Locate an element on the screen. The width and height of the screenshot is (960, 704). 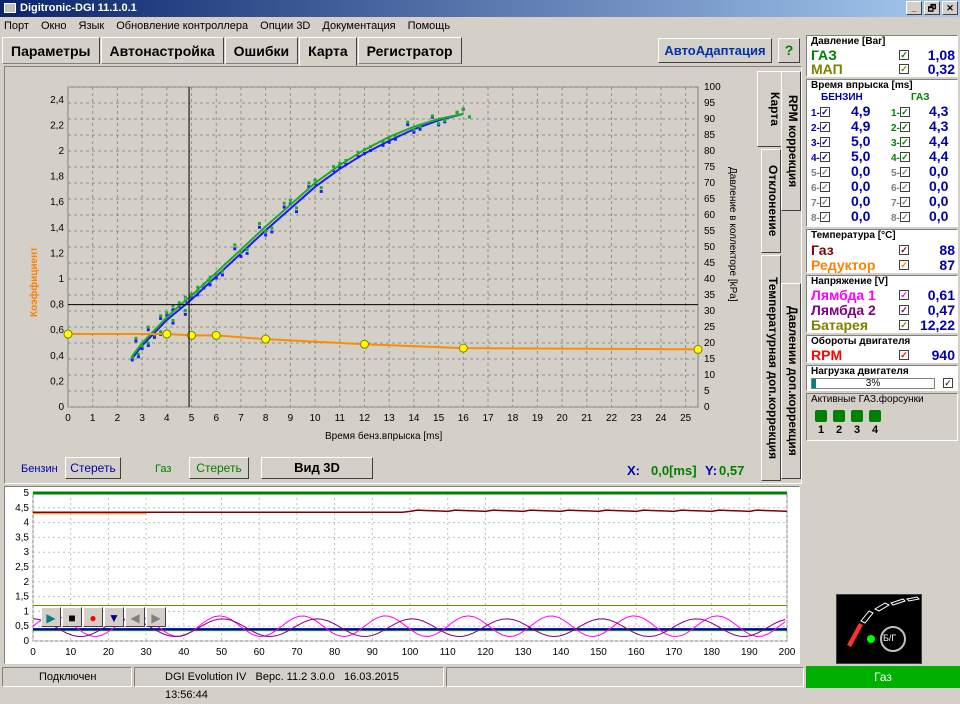
menu-3d-options: Опции 3D is located at coordinates (285, 26).